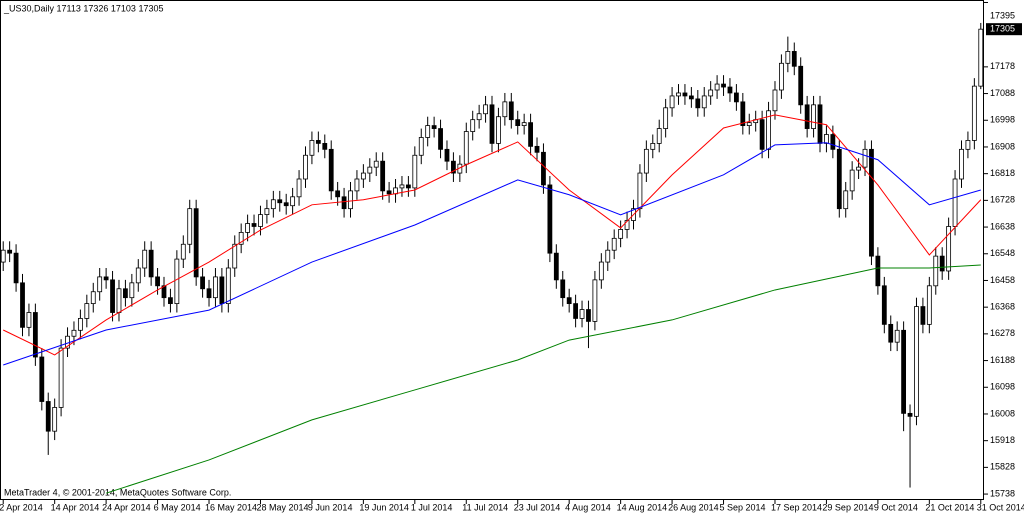  I want to click on x-tick-label: 1 Jul 2014, so click(432, 507).